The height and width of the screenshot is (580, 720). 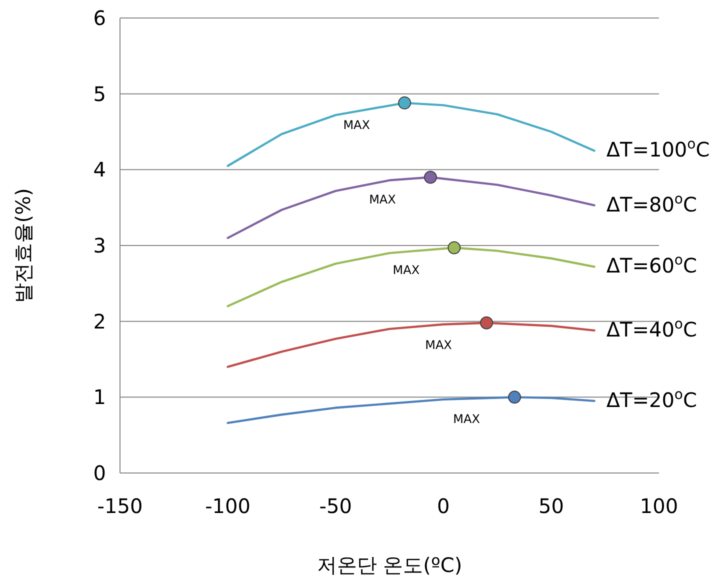 I want to click on y-tick-label: 4, so click(x=99, y=170).